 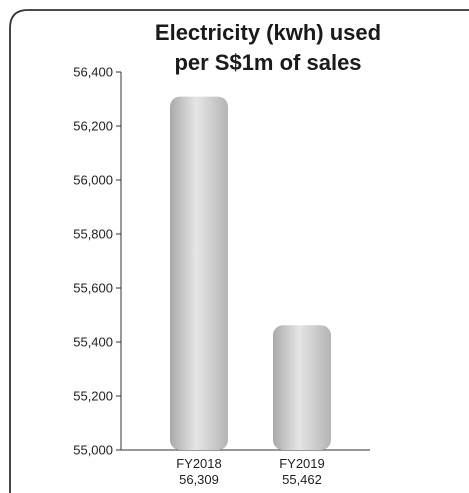 What do you see at coordinates (93, 126) in the screenshot?
I see `y-tick-label: 56,200` at bounding box center [93, 126].